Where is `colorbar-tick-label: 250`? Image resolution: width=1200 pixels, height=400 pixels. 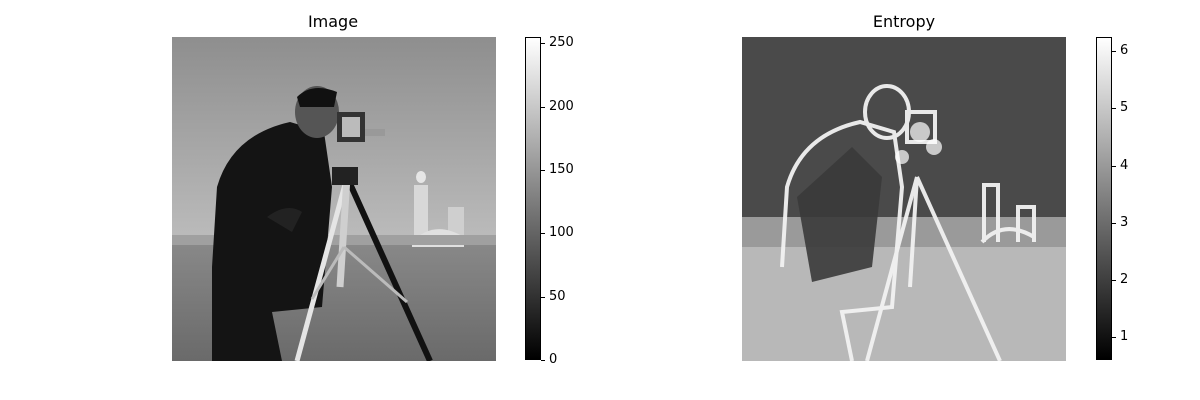
colorbar-tick-label: 250 is located at coordinates (561, 43).